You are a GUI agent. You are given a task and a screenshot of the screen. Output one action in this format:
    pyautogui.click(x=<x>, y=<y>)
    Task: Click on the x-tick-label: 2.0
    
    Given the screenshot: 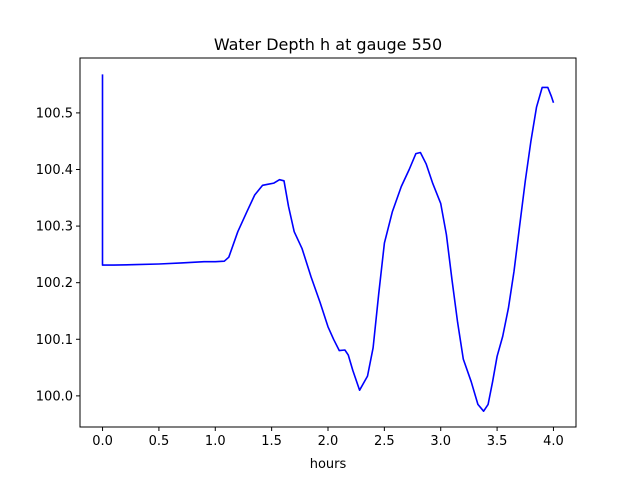 What is the action you would take?
    pyautogui.click(x=328, y=441)
    